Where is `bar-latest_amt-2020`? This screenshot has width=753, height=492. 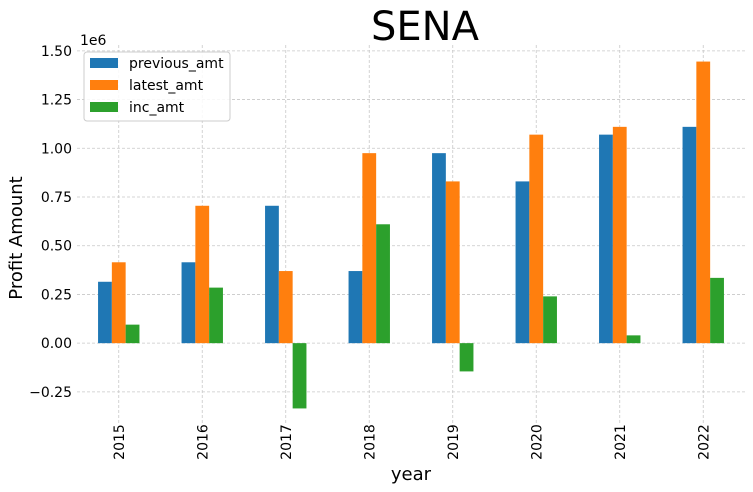
bar-latest_amt-2020 is located at coordinates (536, 239).